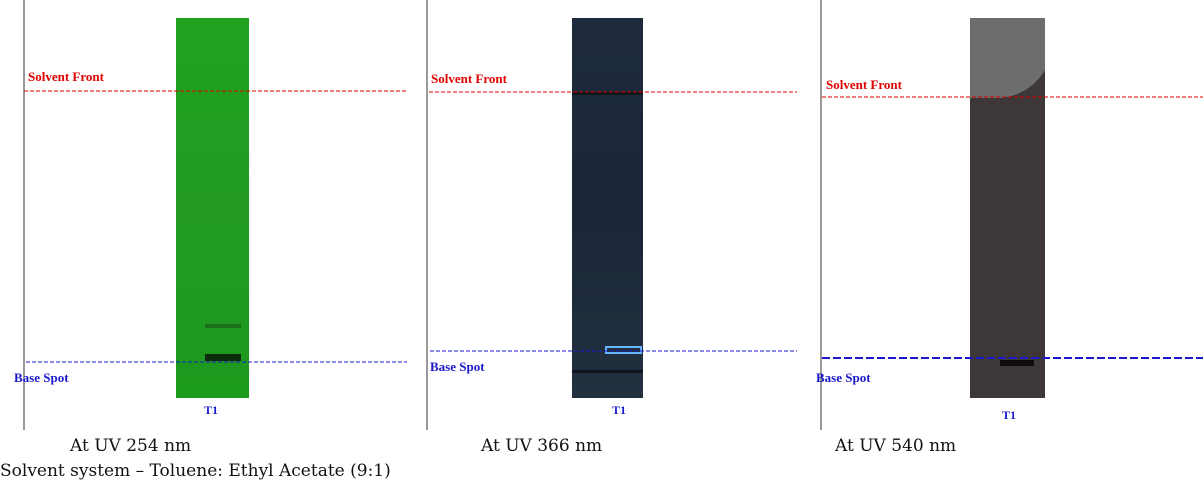 Image resolution: width=1203 pixels, height=488 pixels. What do you see at coordinates (607, 93) in the screenshot?
I see `front-edge` at bounding box center [607, 93].